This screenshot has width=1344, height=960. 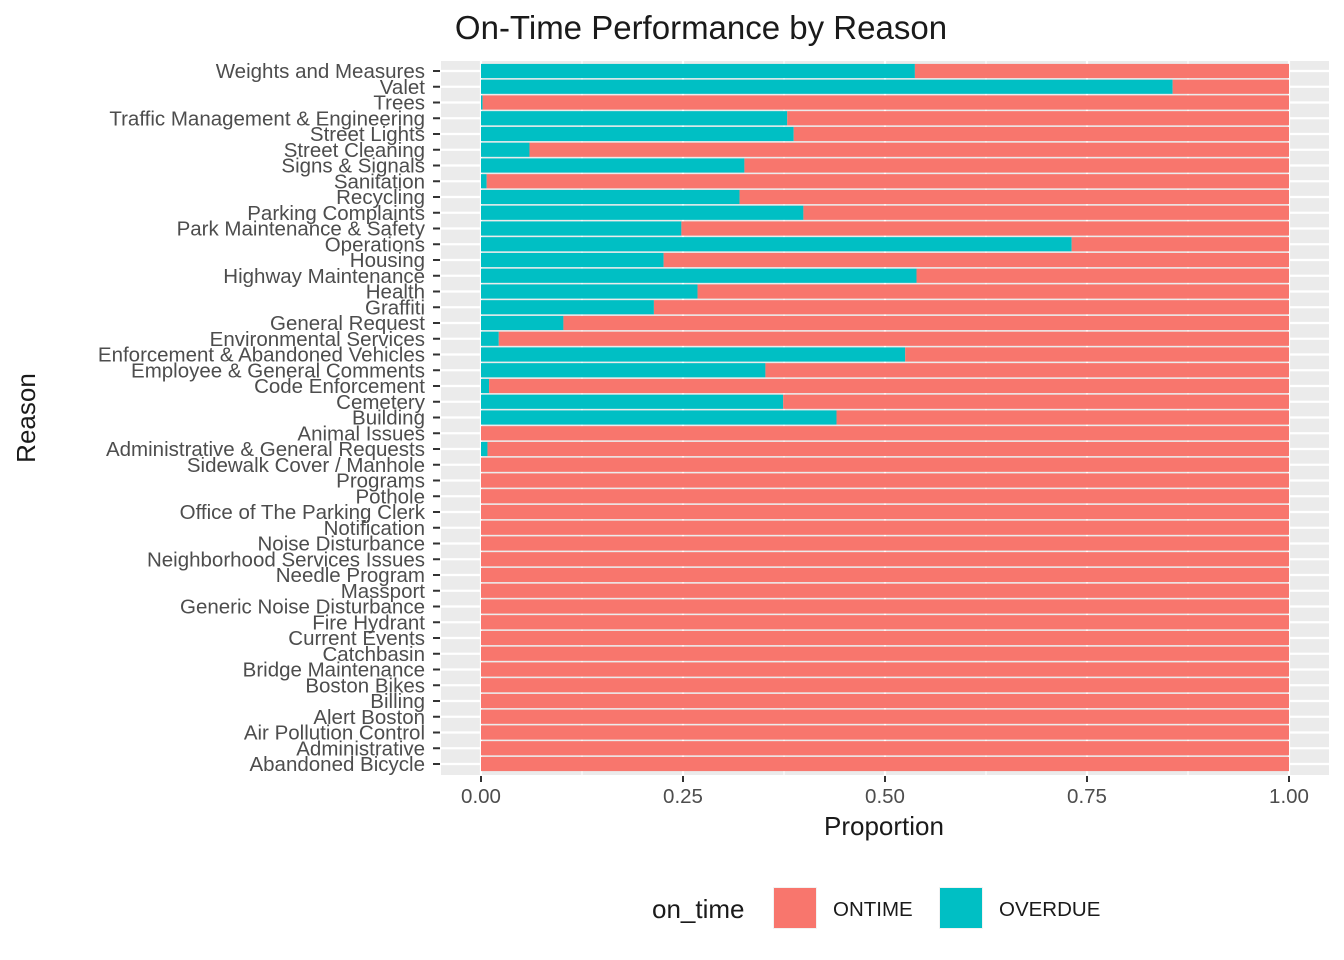 I want to click on y-tick-label: Operations, so click(x=375, y=244).